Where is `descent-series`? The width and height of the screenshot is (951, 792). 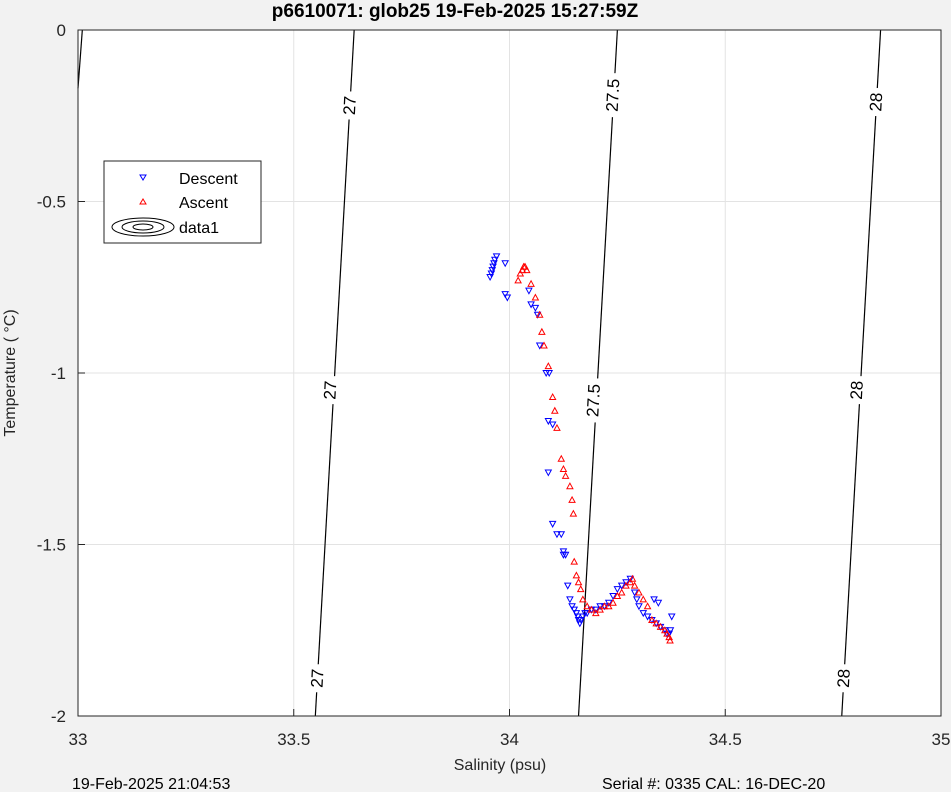 descent-series is located at coordinates (581, 445).